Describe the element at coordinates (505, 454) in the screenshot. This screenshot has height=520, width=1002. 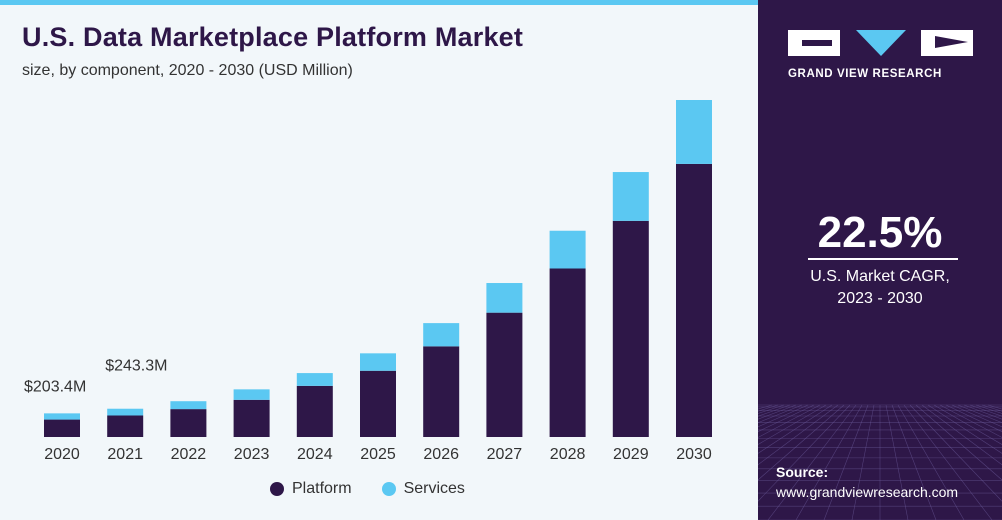
I see `x-tick-label: 2027` at that location.